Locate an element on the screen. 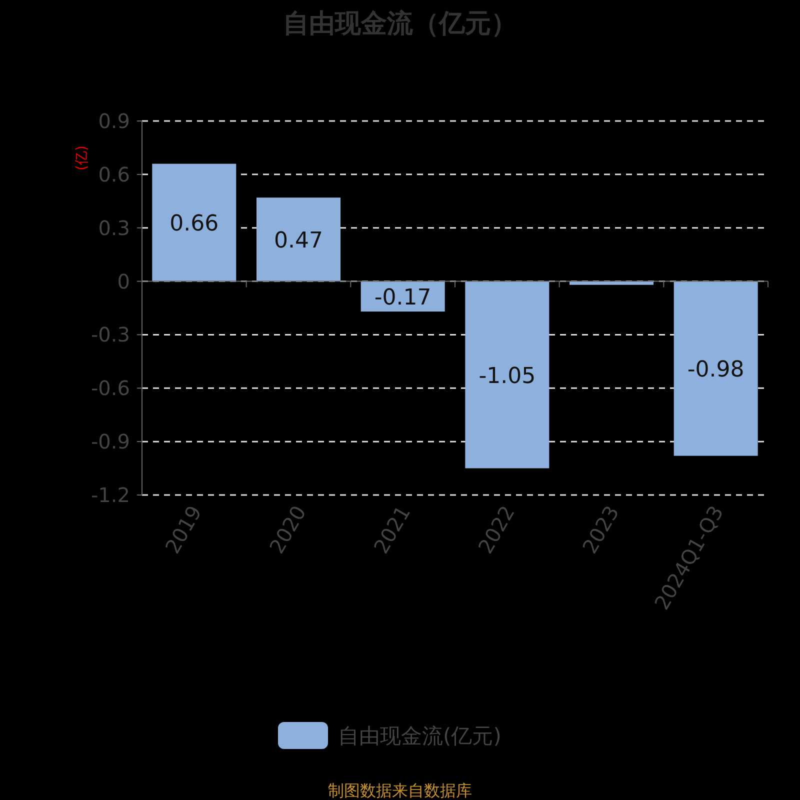 Image resolution: width=800 pixels, height=800 pixels. text: 制图数据来自数据库 is located at coordinates (400, 790).